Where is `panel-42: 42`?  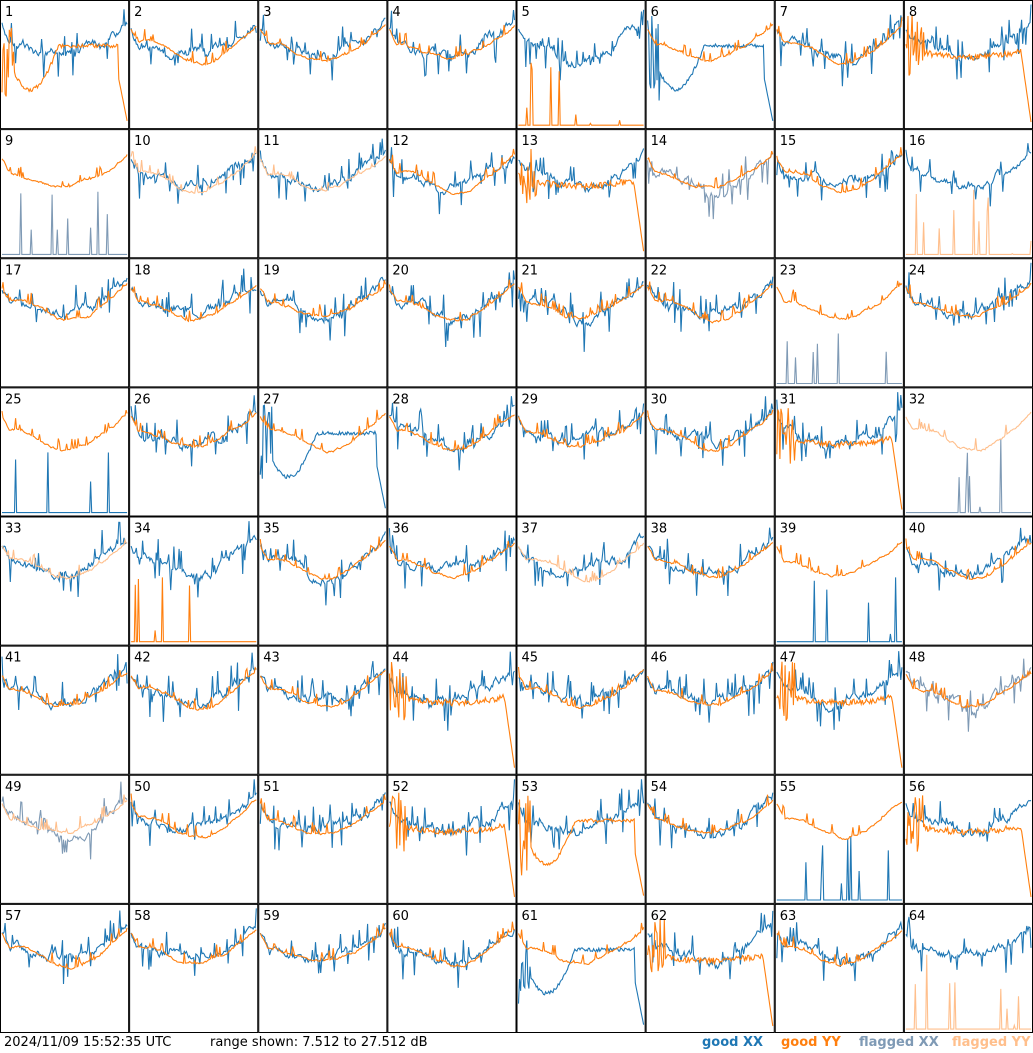
panel-42: 42 is located at coordinates (194, 710).